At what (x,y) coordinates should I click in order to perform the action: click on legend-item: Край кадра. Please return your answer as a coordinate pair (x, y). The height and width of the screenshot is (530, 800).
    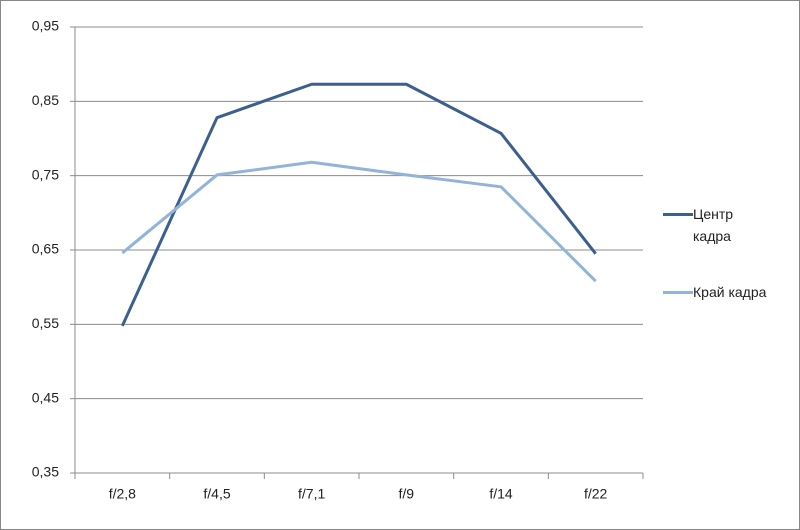
    Looking at the image, I should click on (718, 293).